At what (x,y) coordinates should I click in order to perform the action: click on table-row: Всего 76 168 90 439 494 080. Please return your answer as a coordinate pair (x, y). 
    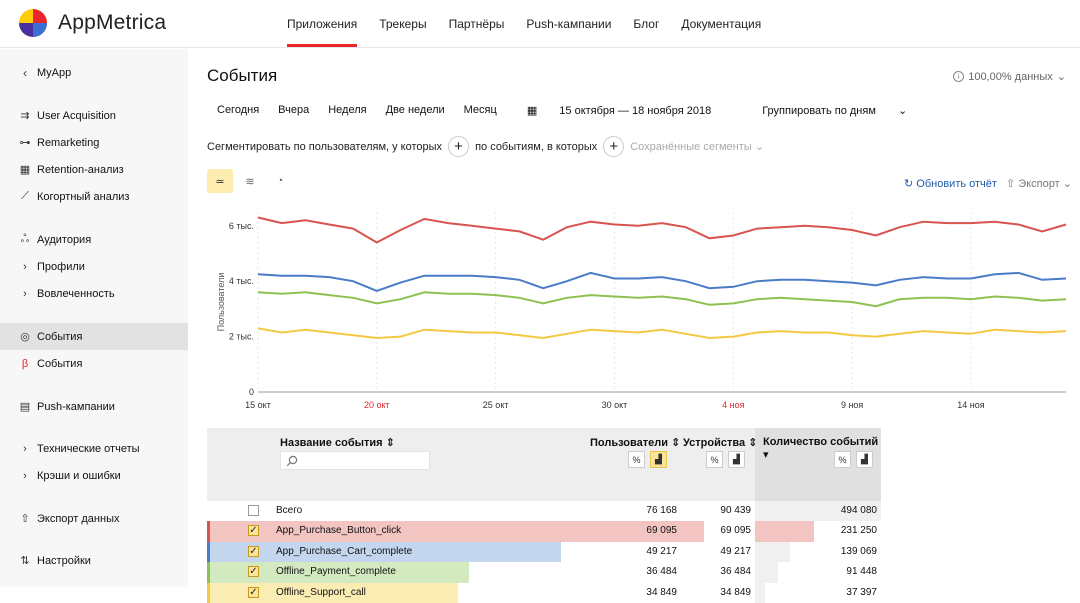
    Looking at the image, I should click on (544, 511).